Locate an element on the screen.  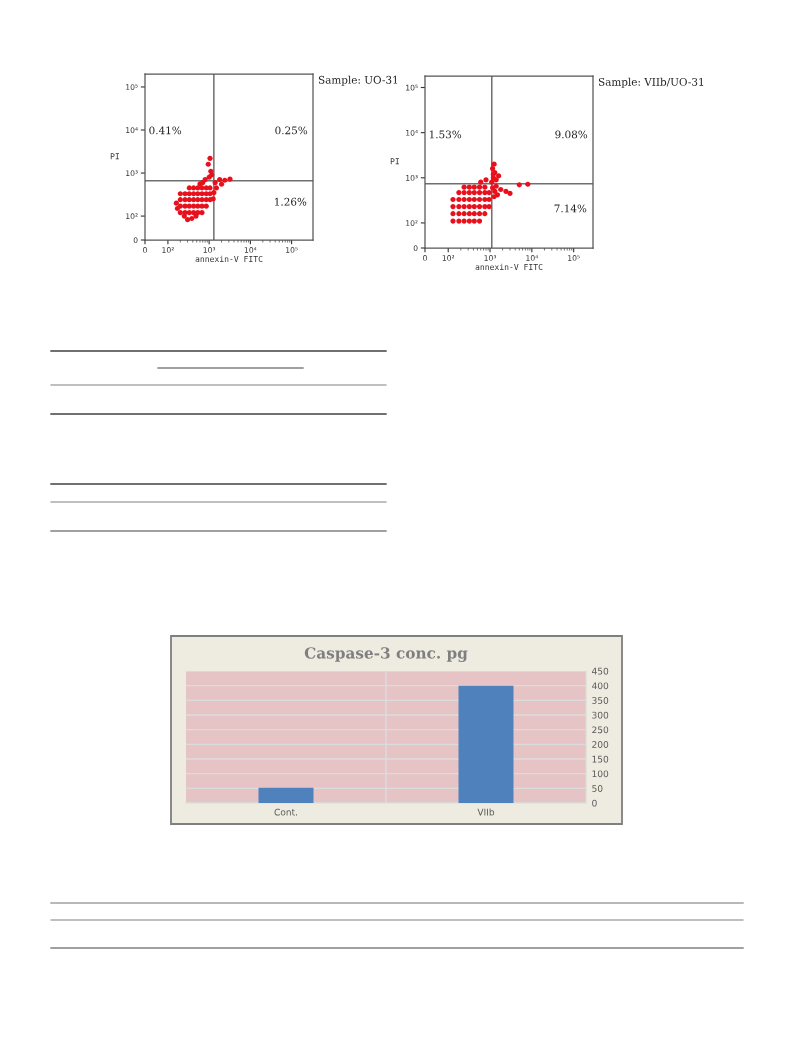
annotation: 0.41% is located at coordinates (165, 130).